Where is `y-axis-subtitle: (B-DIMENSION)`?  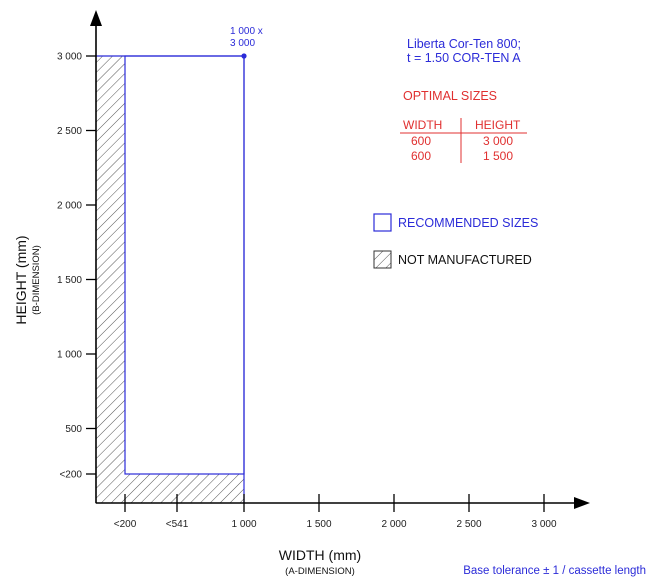 y-axis-subtitle: (B-DIMENSION) is located at coordinates (36, 280).